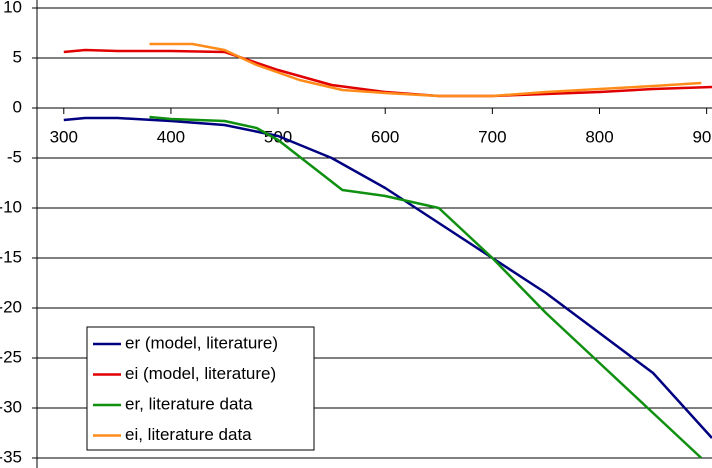  What do you see at coordinates (385, 136) in the screenshot?
I see `x-tick-label: 600` at bounding box center [385, 136].